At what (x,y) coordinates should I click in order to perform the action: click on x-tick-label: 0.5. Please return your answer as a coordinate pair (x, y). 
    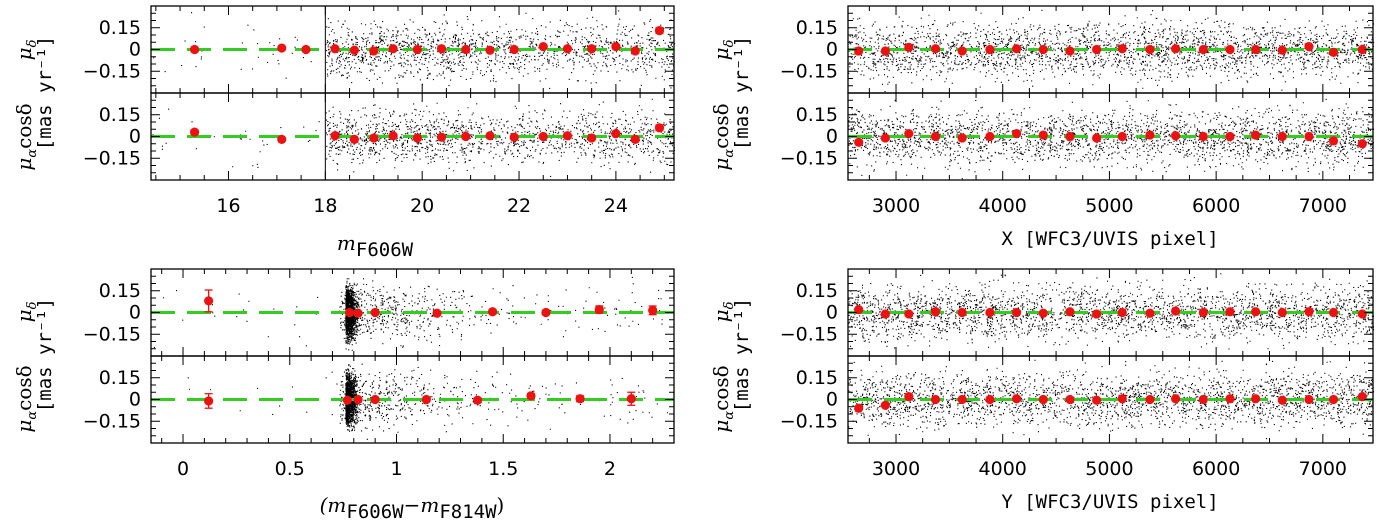
    Looking at the image, I should click on (290, 469).